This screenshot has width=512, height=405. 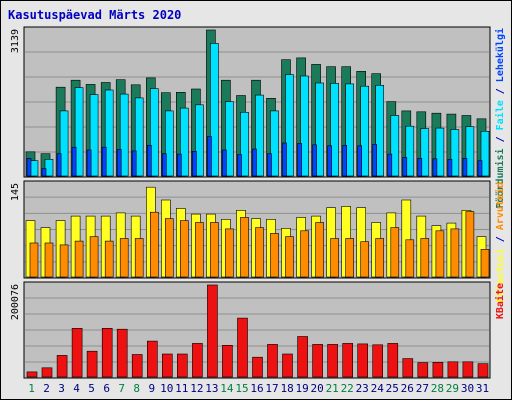 I want to click on bar-Lehekülgi-day-7, so click(x=119, y=163).